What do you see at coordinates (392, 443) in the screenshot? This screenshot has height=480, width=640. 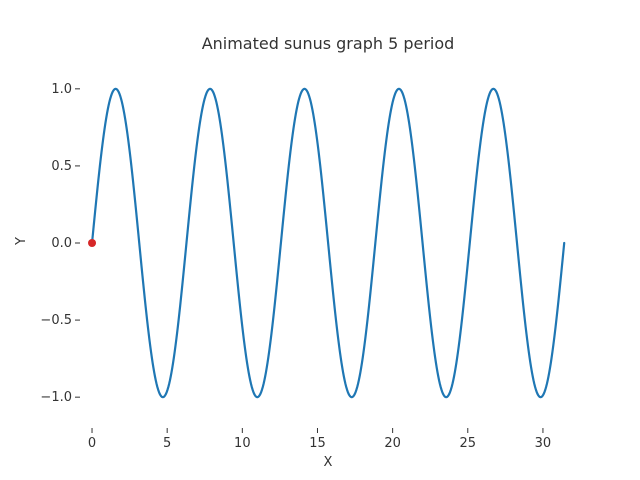 I see `x-tick-label: 20` at bounding box center [392, 443].